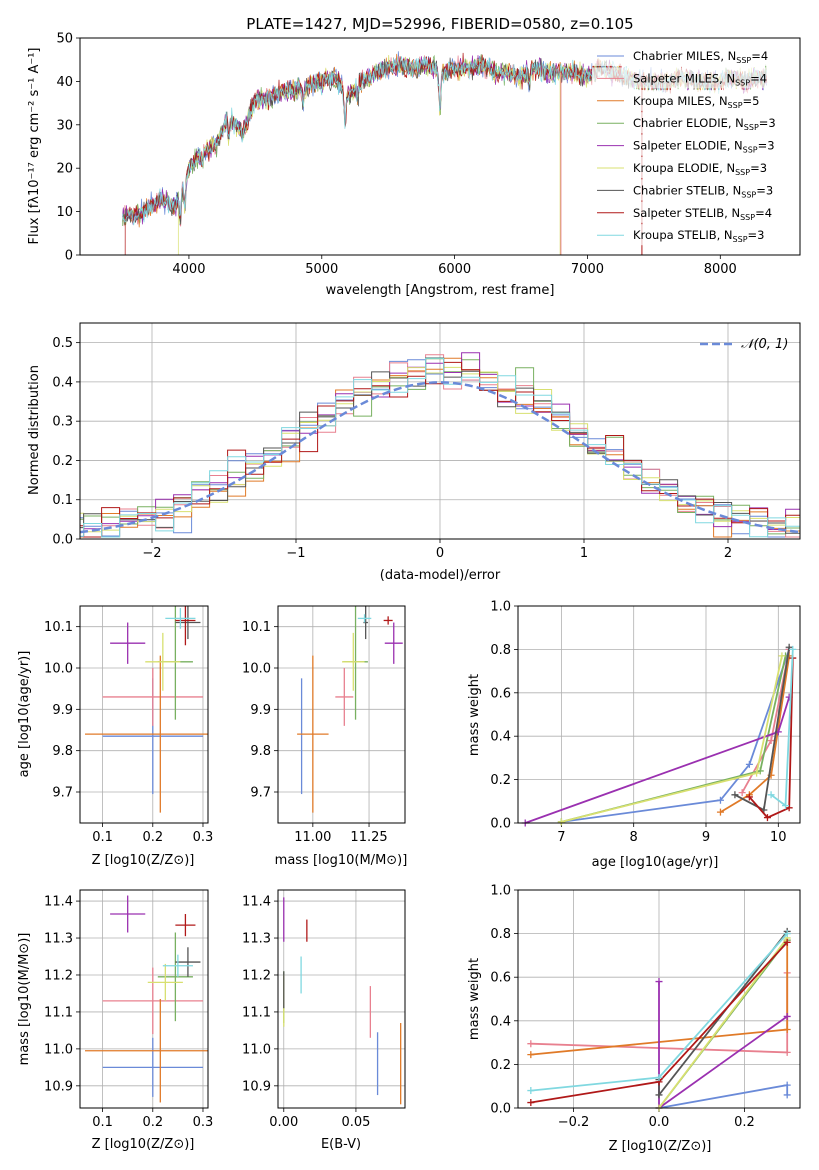  I want to click on y-axis-label: Flux [fλ10⁻¹⁷ erg cm⁻² s⁻¹ A⁻¹], so click(34, 146).